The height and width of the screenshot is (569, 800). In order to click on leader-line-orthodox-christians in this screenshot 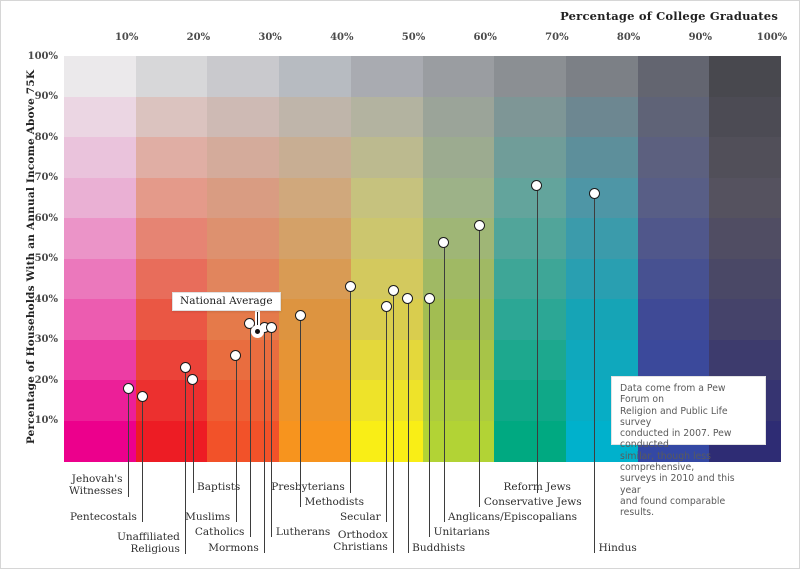, I will do `click(394, 422)`.